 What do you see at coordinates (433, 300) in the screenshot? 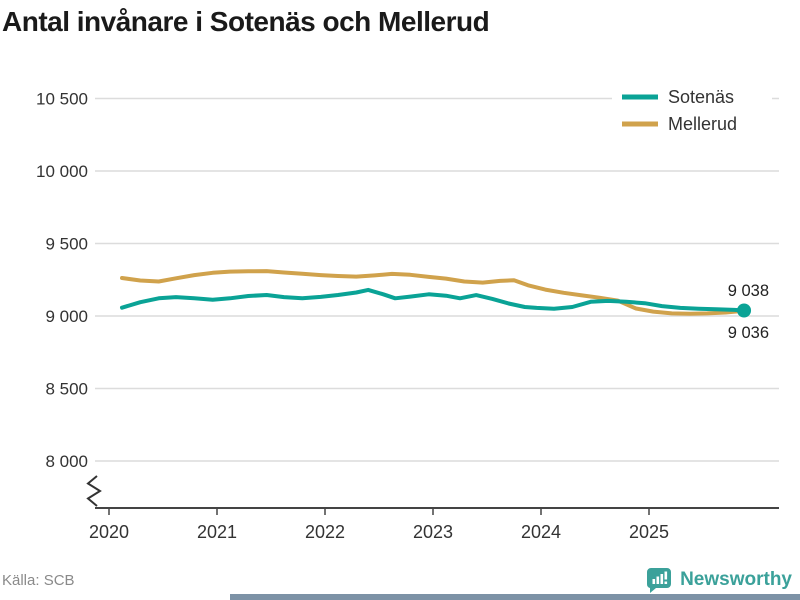
I see `series-line-sotens` at bounding box center [433, 300].